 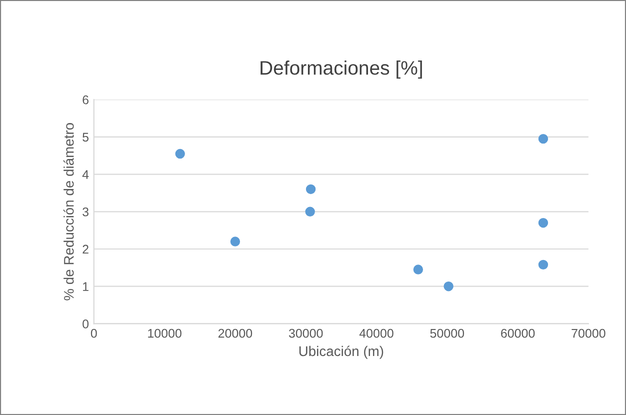 What do you see at coordinates (93, 333) in the screenshot?
I see `x-tick-label: 0` at bounding box center [93, 333].